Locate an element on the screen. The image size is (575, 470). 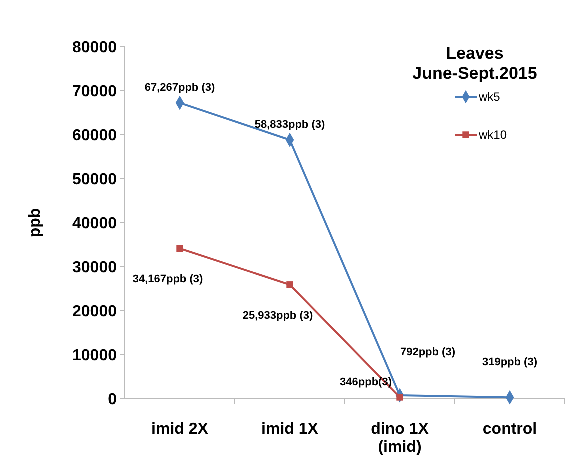
data-label: 34,167ppb (3) is located at coordinates (168, 280).